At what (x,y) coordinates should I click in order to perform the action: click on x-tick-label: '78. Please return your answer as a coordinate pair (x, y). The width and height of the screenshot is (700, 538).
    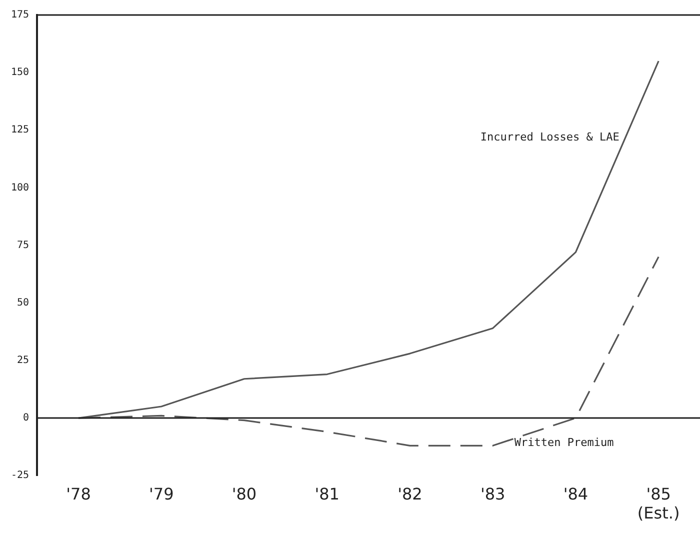
    Looking at the image, I should click on (78, 494).